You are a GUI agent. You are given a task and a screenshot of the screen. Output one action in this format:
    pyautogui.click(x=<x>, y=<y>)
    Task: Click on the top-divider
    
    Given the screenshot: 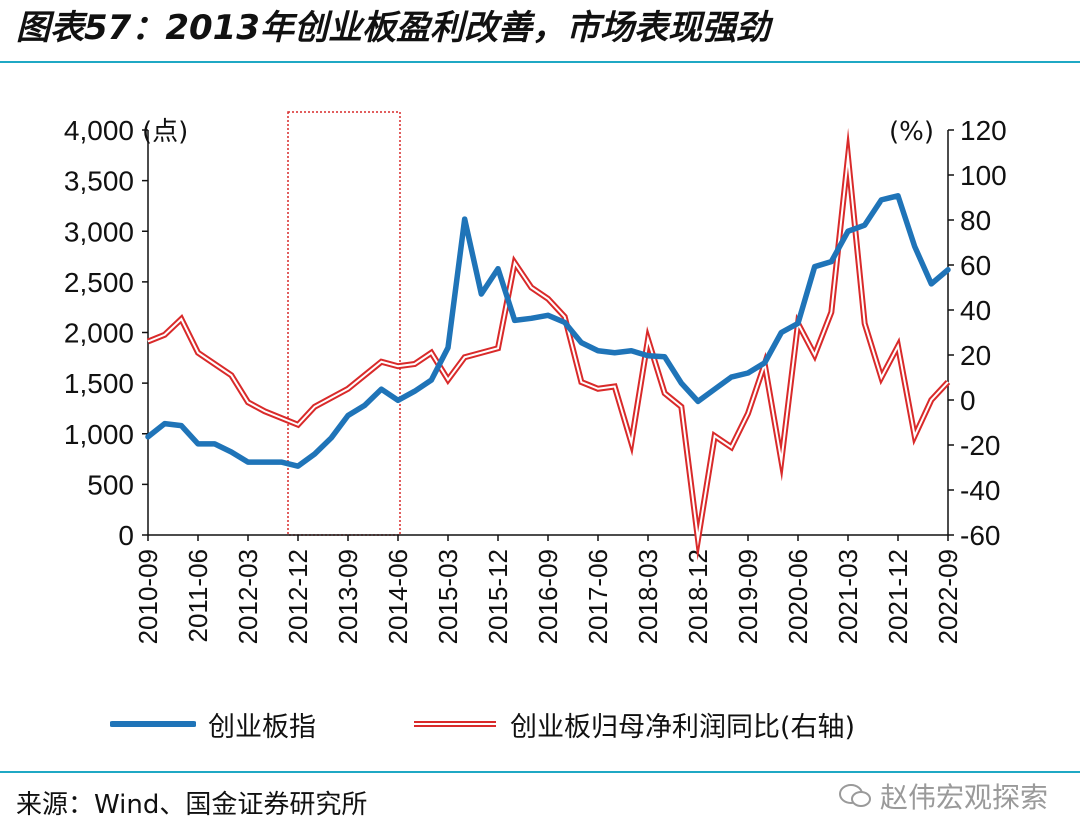 What is the action you would take?
    pyautogui.click(x=540, y=62)
    